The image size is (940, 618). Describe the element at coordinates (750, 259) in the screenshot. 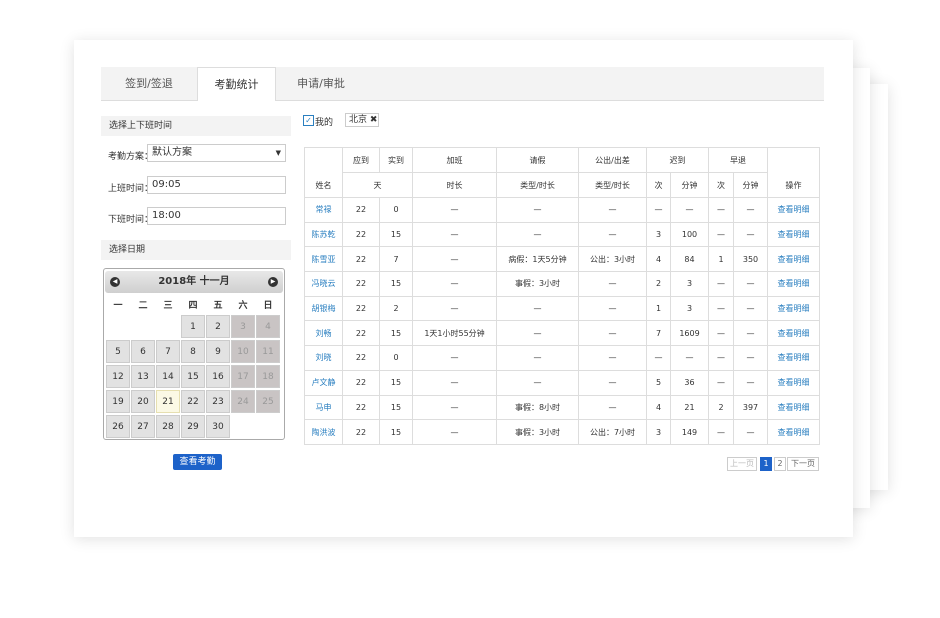

I see `data-cell: 350` at that location.